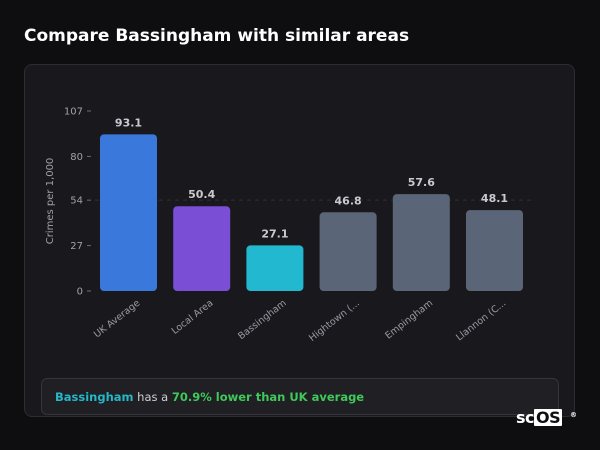  What do you see at coordinates (117, 319) in the screenshot?
I see `x-tick-label: UK Average` at bounding box center [117, 319].